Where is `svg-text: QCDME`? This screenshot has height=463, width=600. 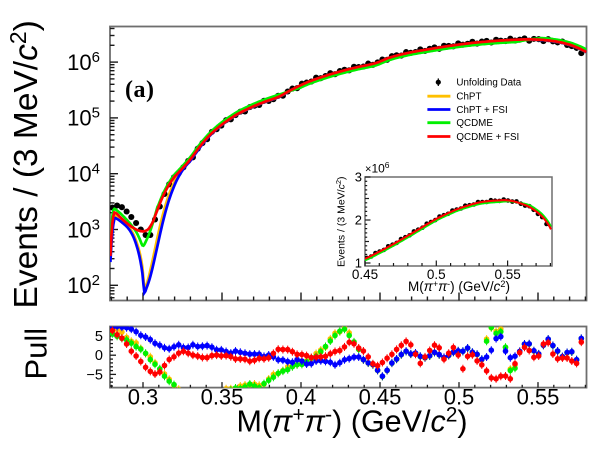
svg-text: QCDME is located at coordinates (474, 123).